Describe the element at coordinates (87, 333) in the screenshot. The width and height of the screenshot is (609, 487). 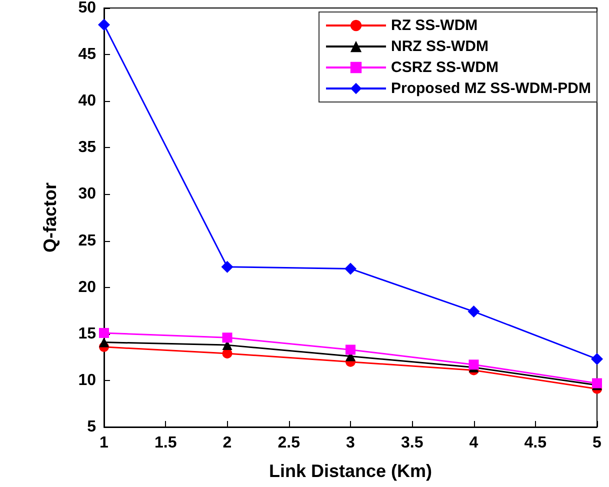
I see `y-tick-label: 15` at that location.